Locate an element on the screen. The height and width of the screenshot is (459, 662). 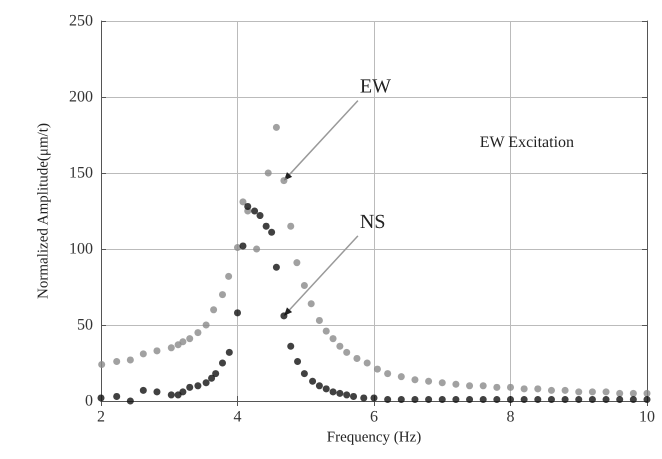
y-tick-label: 150 is located at coordinates (81, 173).